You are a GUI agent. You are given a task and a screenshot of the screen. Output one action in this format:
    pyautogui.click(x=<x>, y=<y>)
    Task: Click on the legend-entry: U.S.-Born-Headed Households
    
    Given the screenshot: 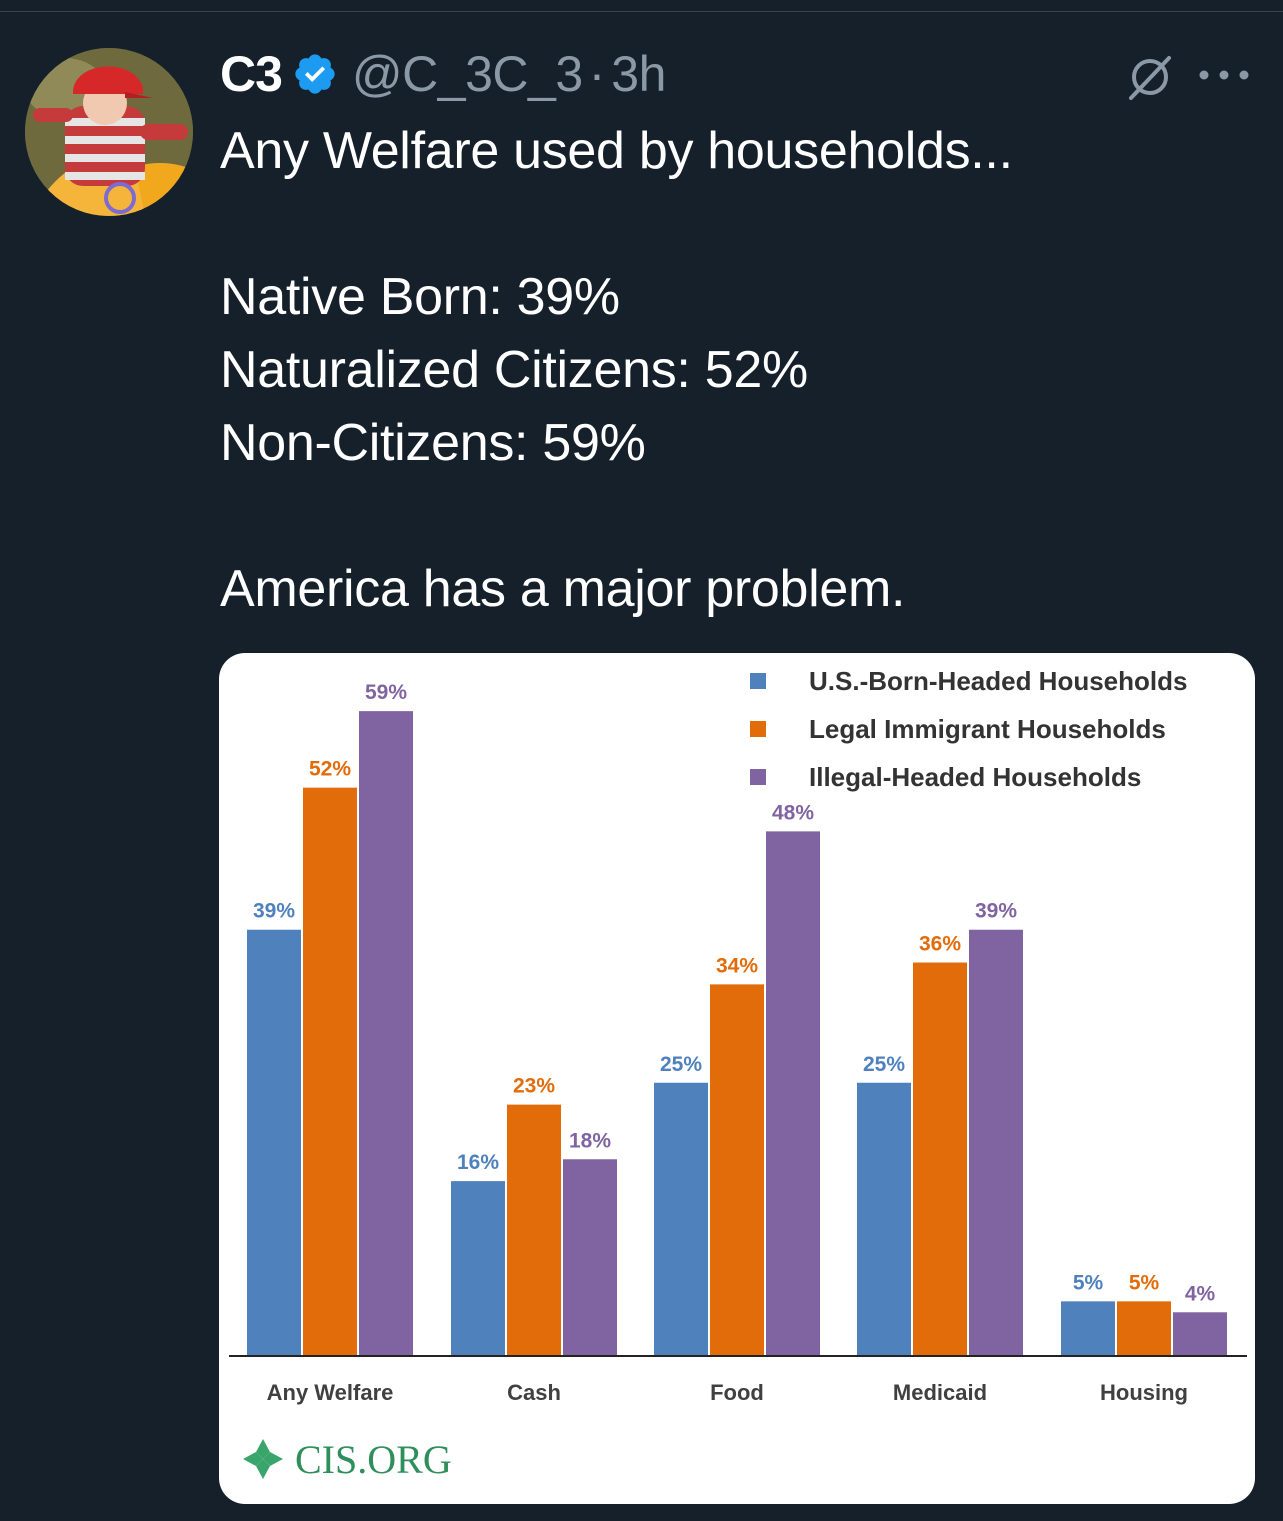 What is the action you would take?
    pyautogui.click(x=998, y=681)
    